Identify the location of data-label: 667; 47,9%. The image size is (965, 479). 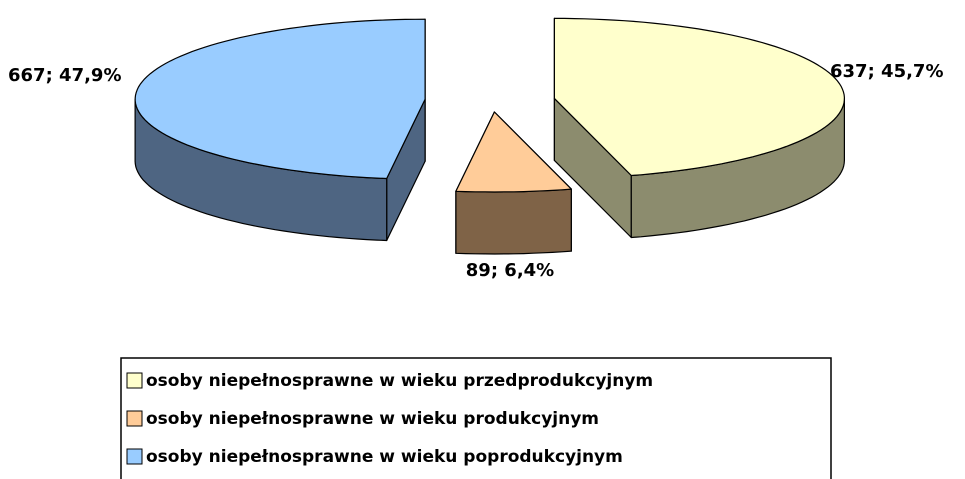
(64, 75).